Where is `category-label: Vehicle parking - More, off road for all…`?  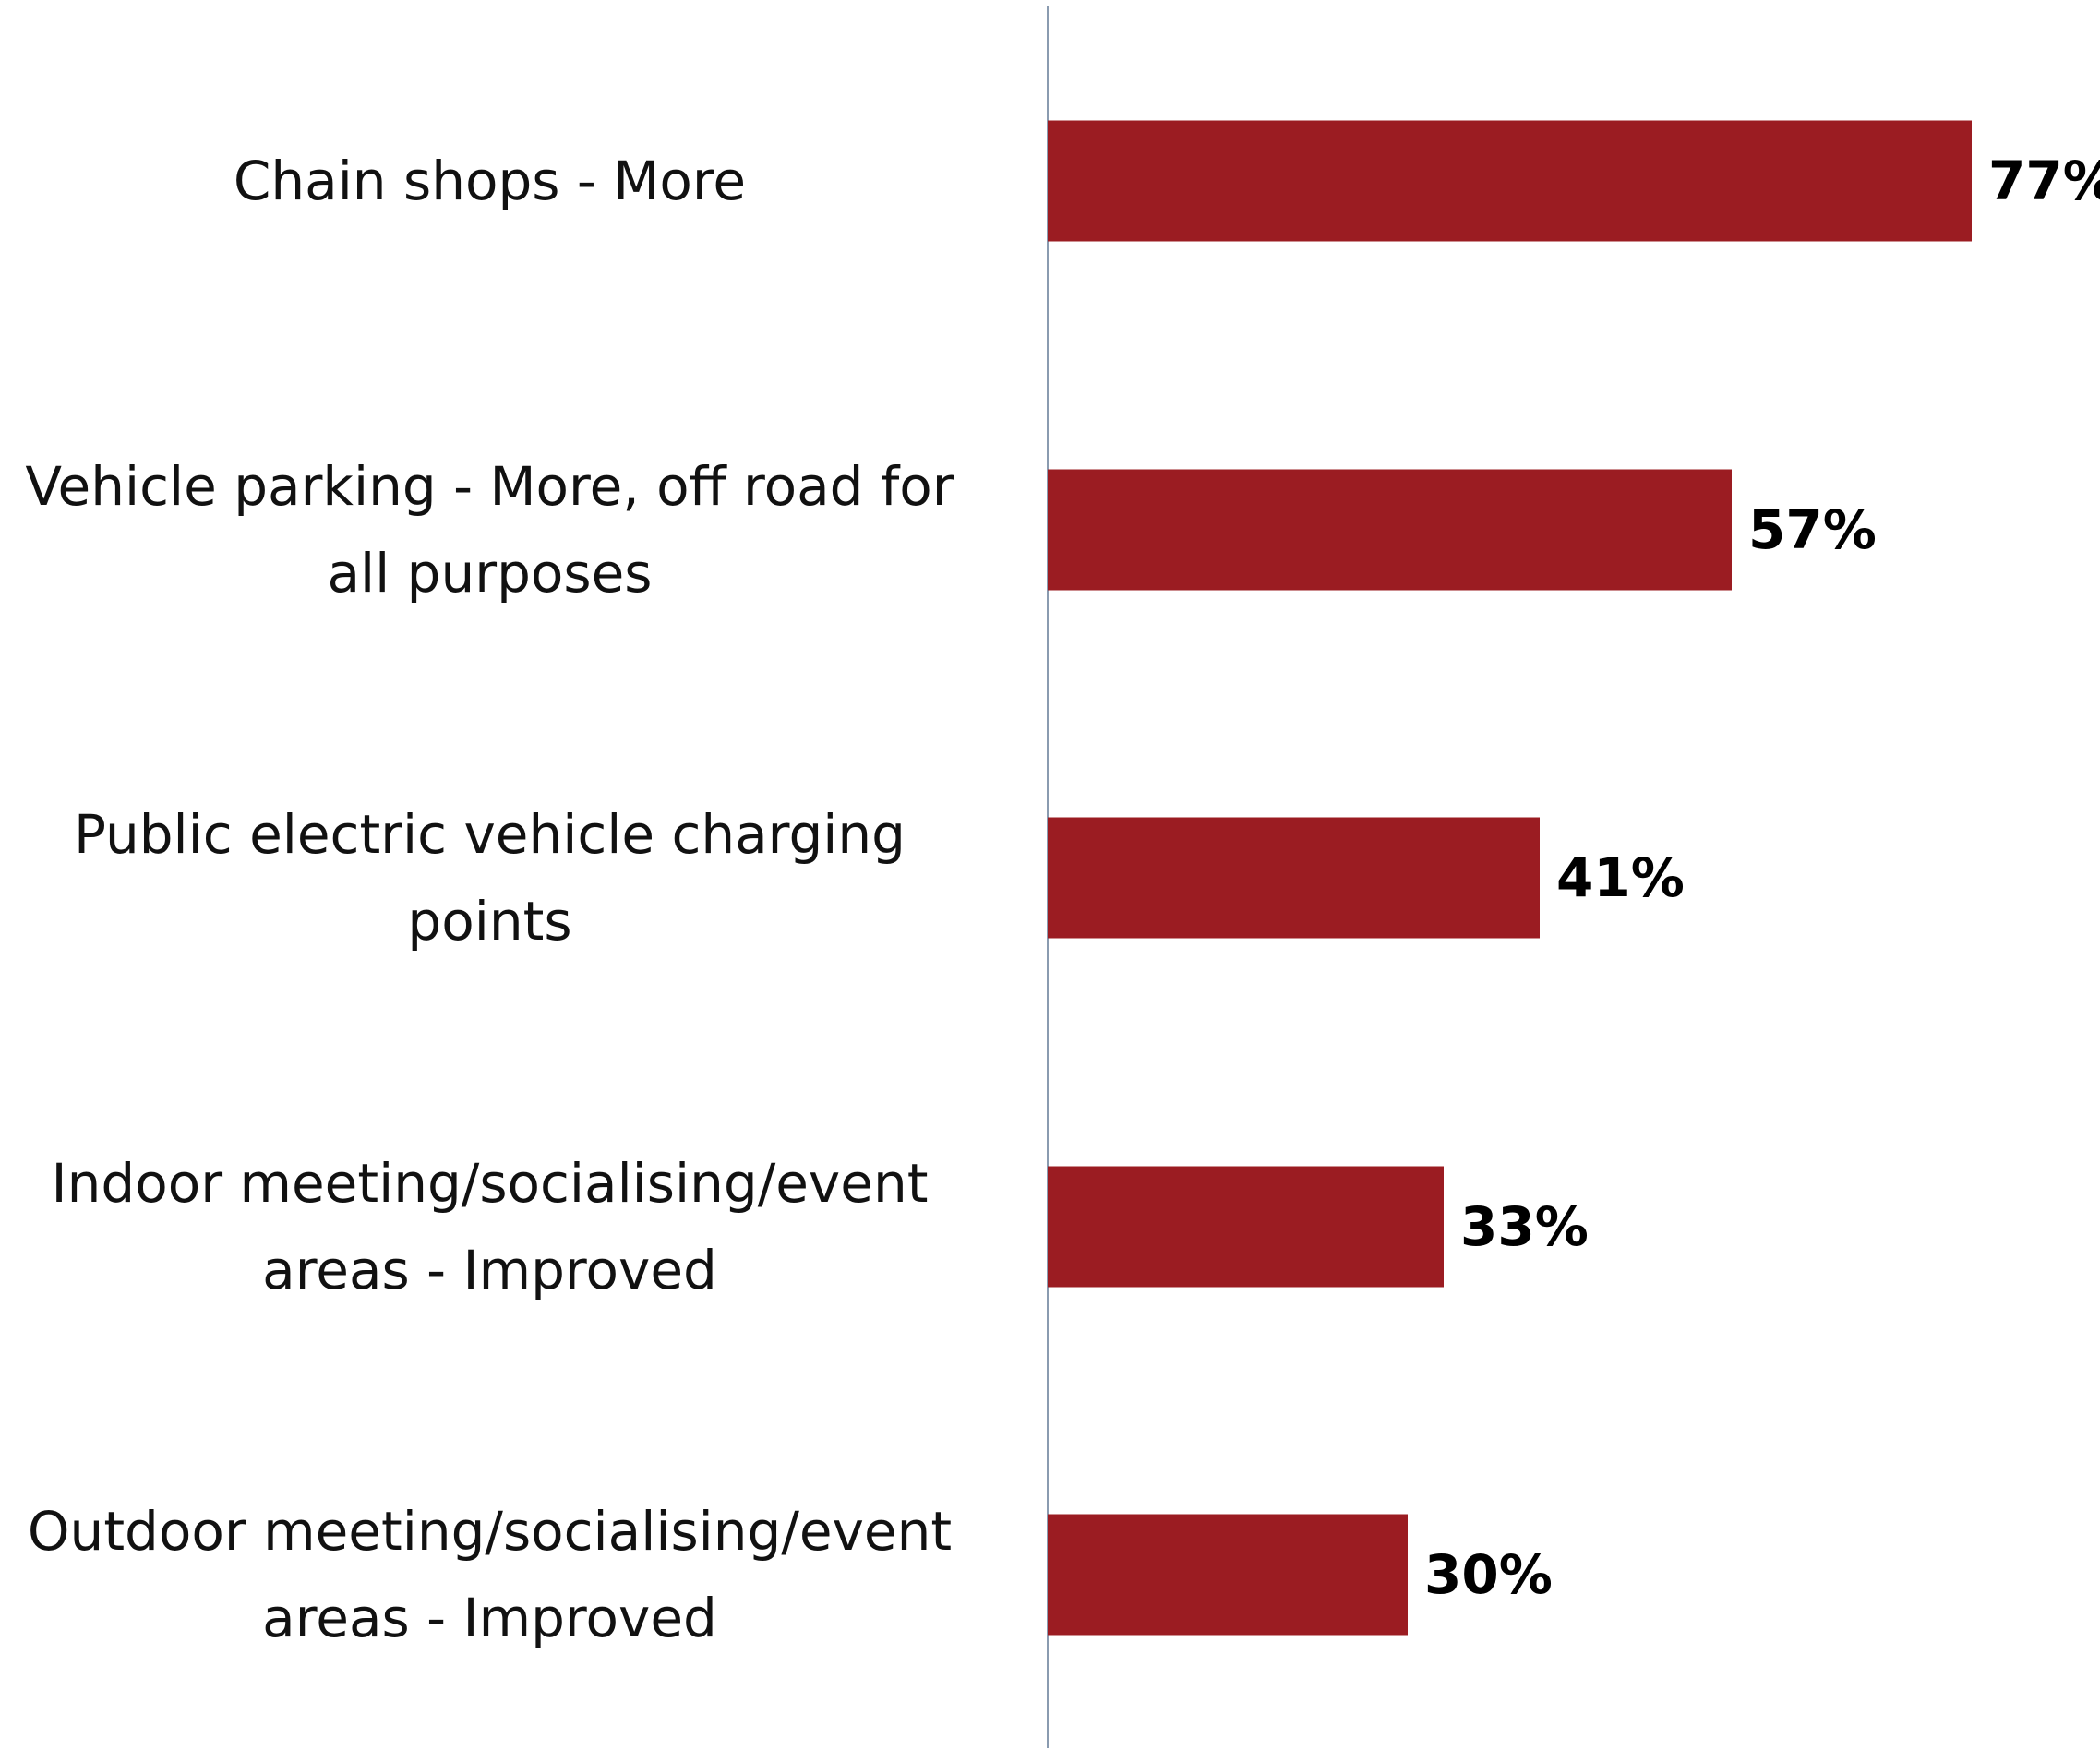 category-label: Vehicle parking - More, off road for all… is located at coordinates (489, 529).